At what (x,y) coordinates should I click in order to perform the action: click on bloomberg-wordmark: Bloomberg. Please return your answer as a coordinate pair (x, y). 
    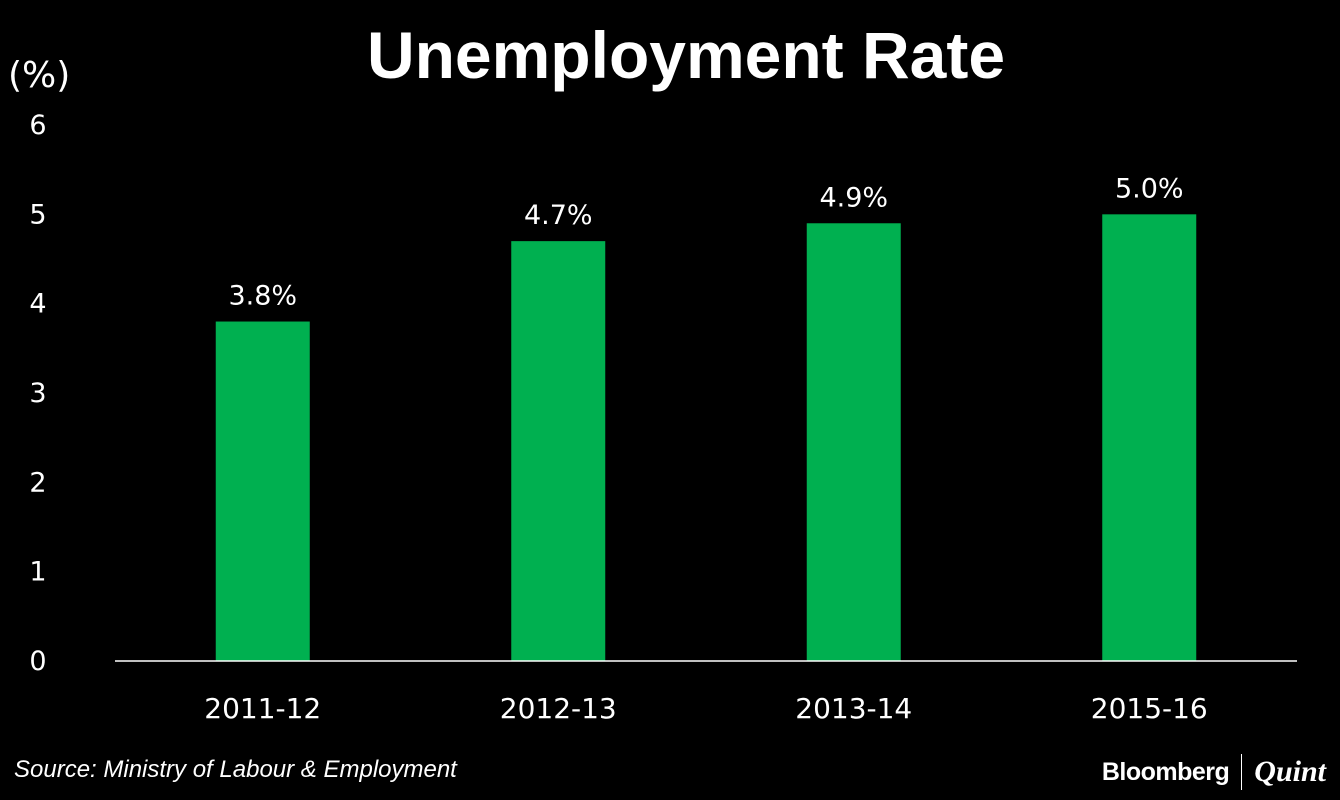
    Looking at the image, I should click on (1165, 771).